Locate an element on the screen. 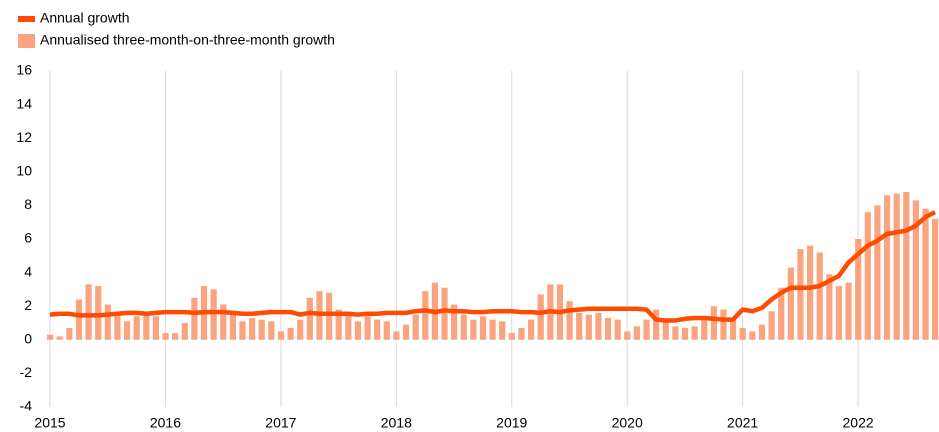 This screenshot has width=939, height=432. x-tick-label: 2015 is located at coordinates (49, 423).